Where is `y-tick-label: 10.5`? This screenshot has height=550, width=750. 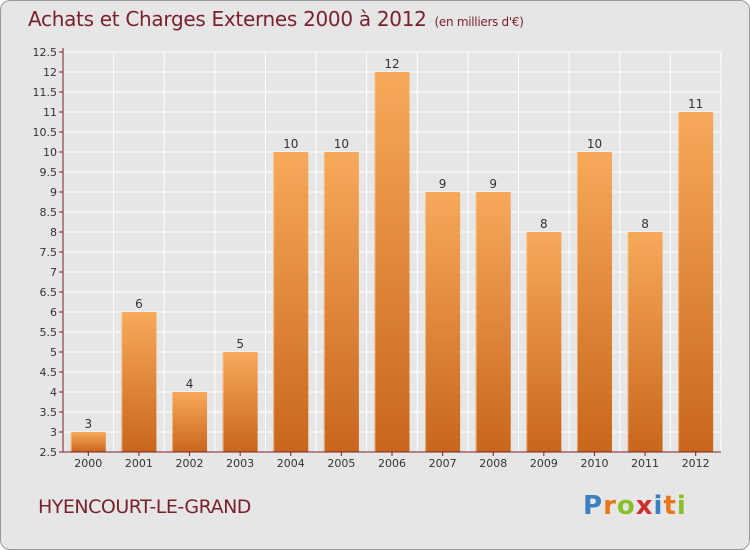 y-tick-label: 10.5 is located at coordinates (45, 132).